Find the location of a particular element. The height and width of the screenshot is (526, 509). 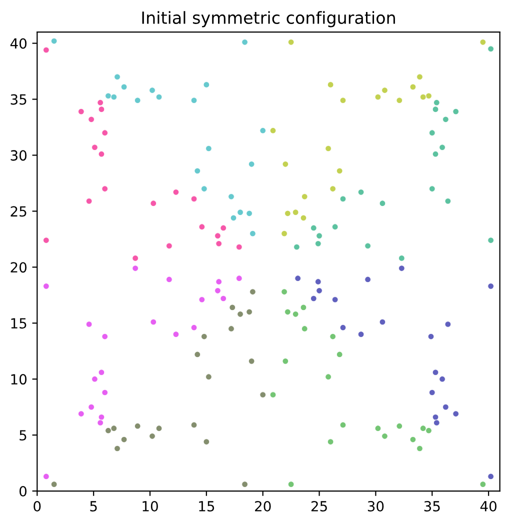

x-tick-label: 35 is located at coordinates (432, 506).